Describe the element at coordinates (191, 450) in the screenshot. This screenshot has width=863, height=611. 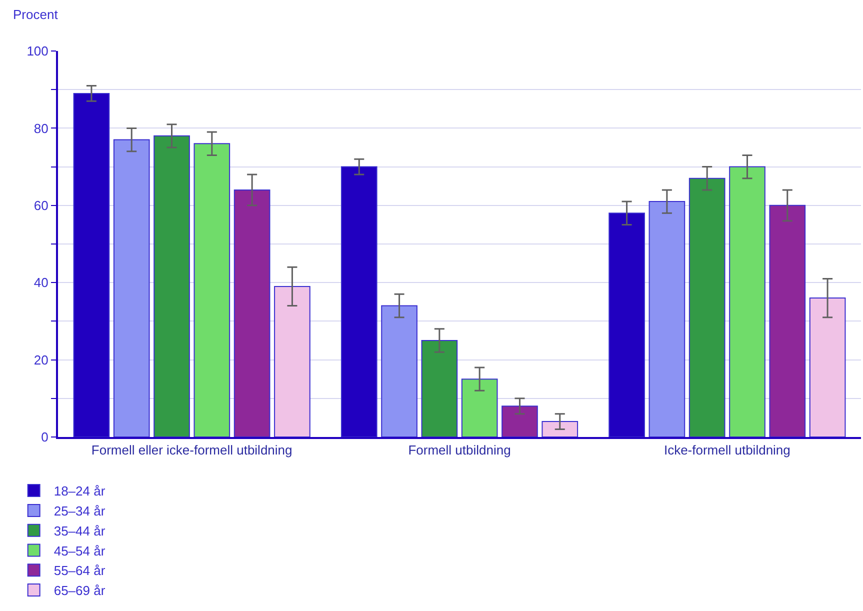
I see `x-tick-label: Formell eller icke-formell utbildning` at that location.